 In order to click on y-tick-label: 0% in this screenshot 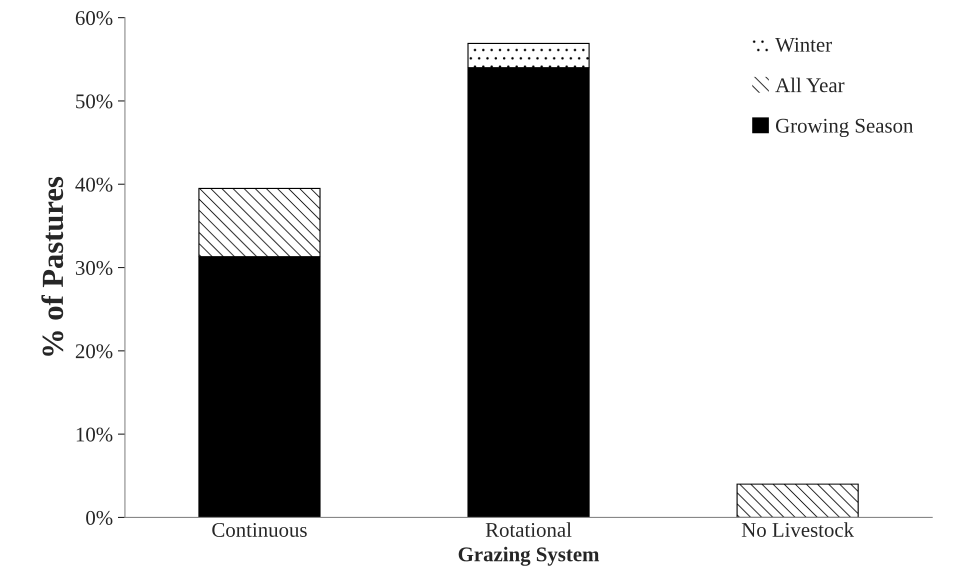, I will do `click(99, 517)`.